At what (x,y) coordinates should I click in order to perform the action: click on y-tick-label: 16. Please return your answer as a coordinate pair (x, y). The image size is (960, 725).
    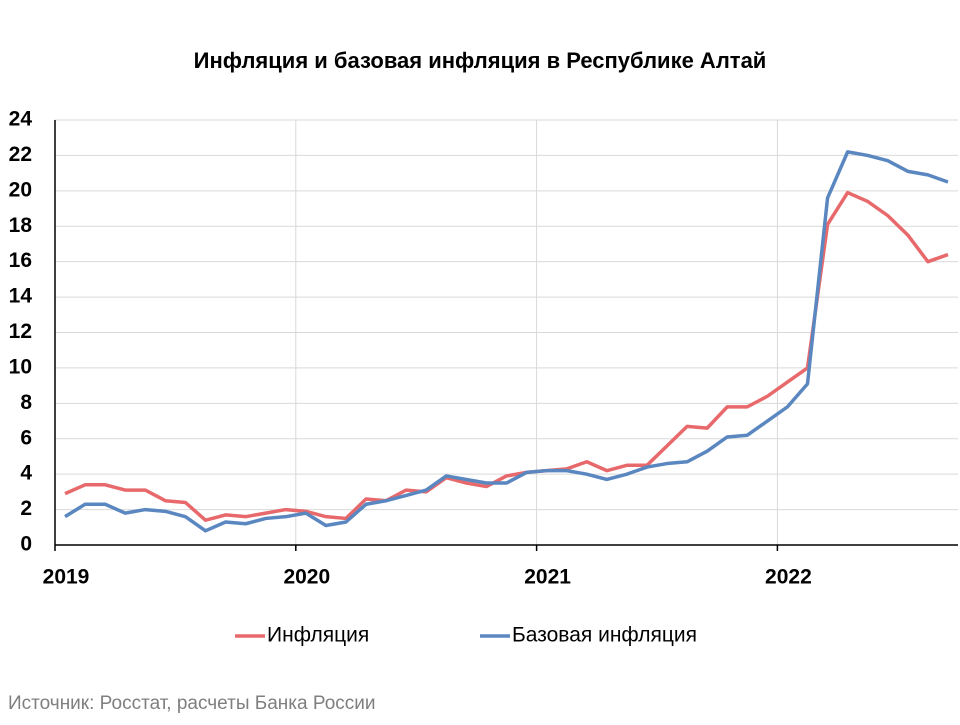
    Looking at the image, I should click on (20, 260).